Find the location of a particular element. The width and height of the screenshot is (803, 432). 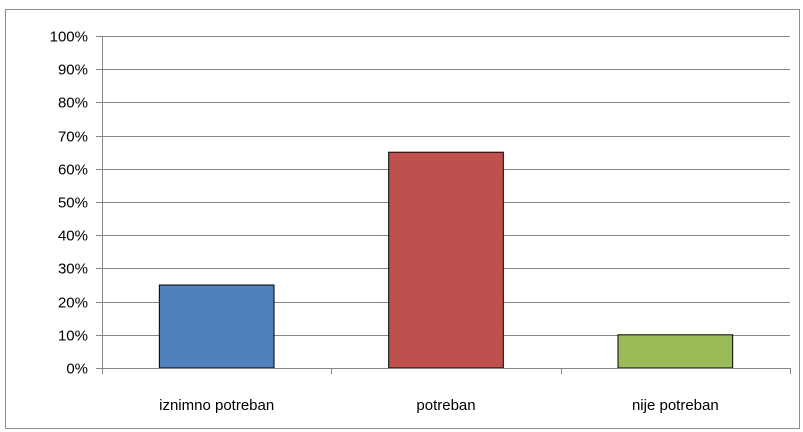

y-tick-label: 10% is located at coordinates (73, 336).